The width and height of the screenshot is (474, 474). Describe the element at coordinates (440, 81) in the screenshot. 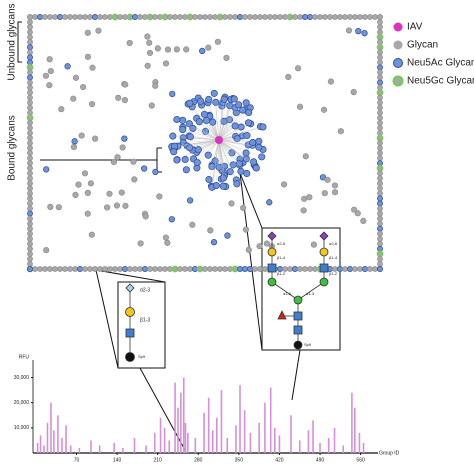

I see `legend-label: Neu5Gc Glycan` at that location.